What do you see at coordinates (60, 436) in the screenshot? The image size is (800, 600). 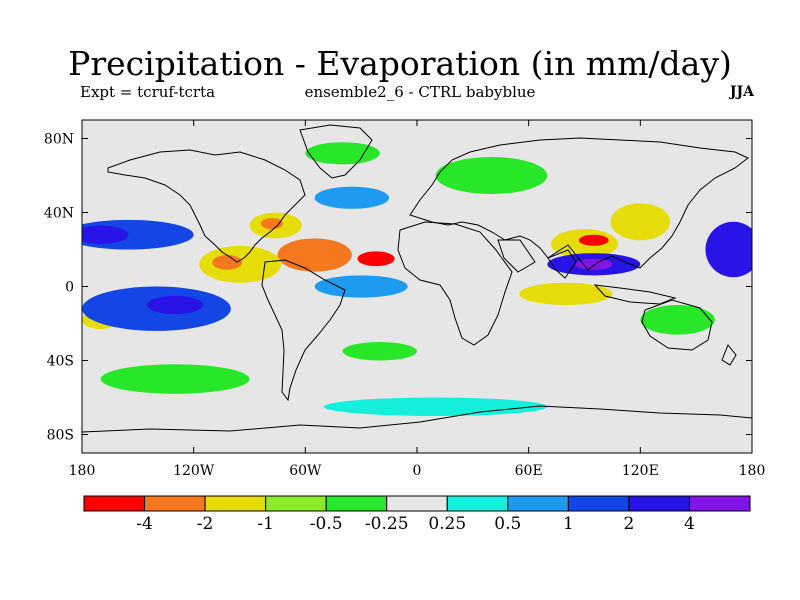 I see `y-tick-label: 80S` at bounding box center [60, 436].